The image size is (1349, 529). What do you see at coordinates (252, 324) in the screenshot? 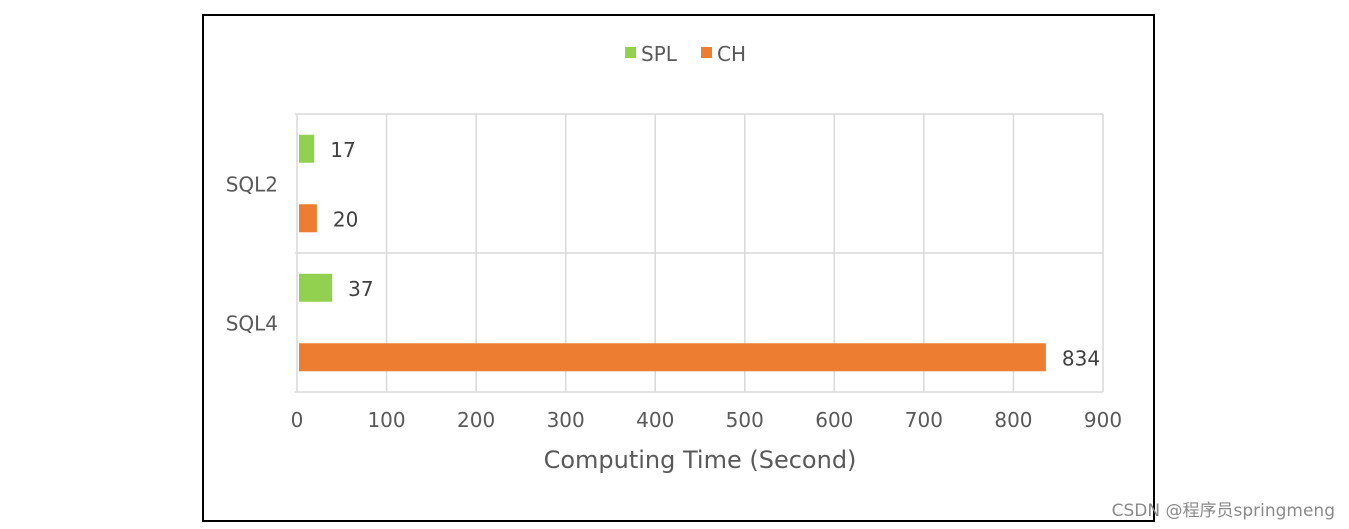
I see `category-label: SQL4` at bounding box center [252, 324].